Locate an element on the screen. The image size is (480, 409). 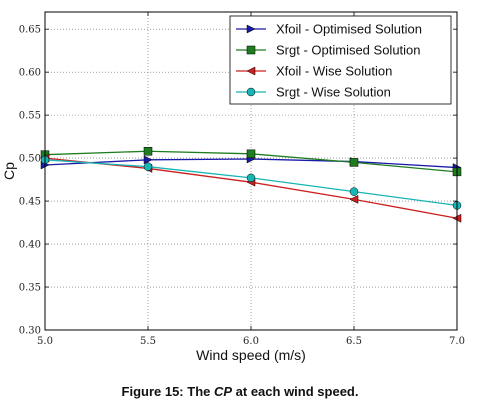
legend-label: Srgt - Optimised Solution is located at coordinates (348, 50).